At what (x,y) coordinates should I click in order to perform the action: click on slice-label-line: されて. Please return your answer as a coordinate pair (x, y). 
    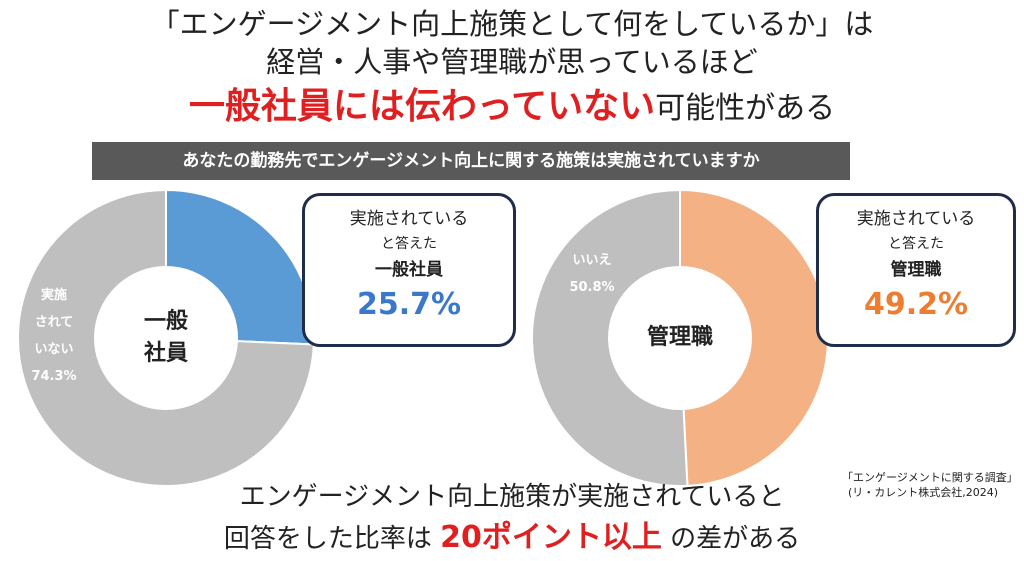
    Looking at the image, I should click on (54, 322).